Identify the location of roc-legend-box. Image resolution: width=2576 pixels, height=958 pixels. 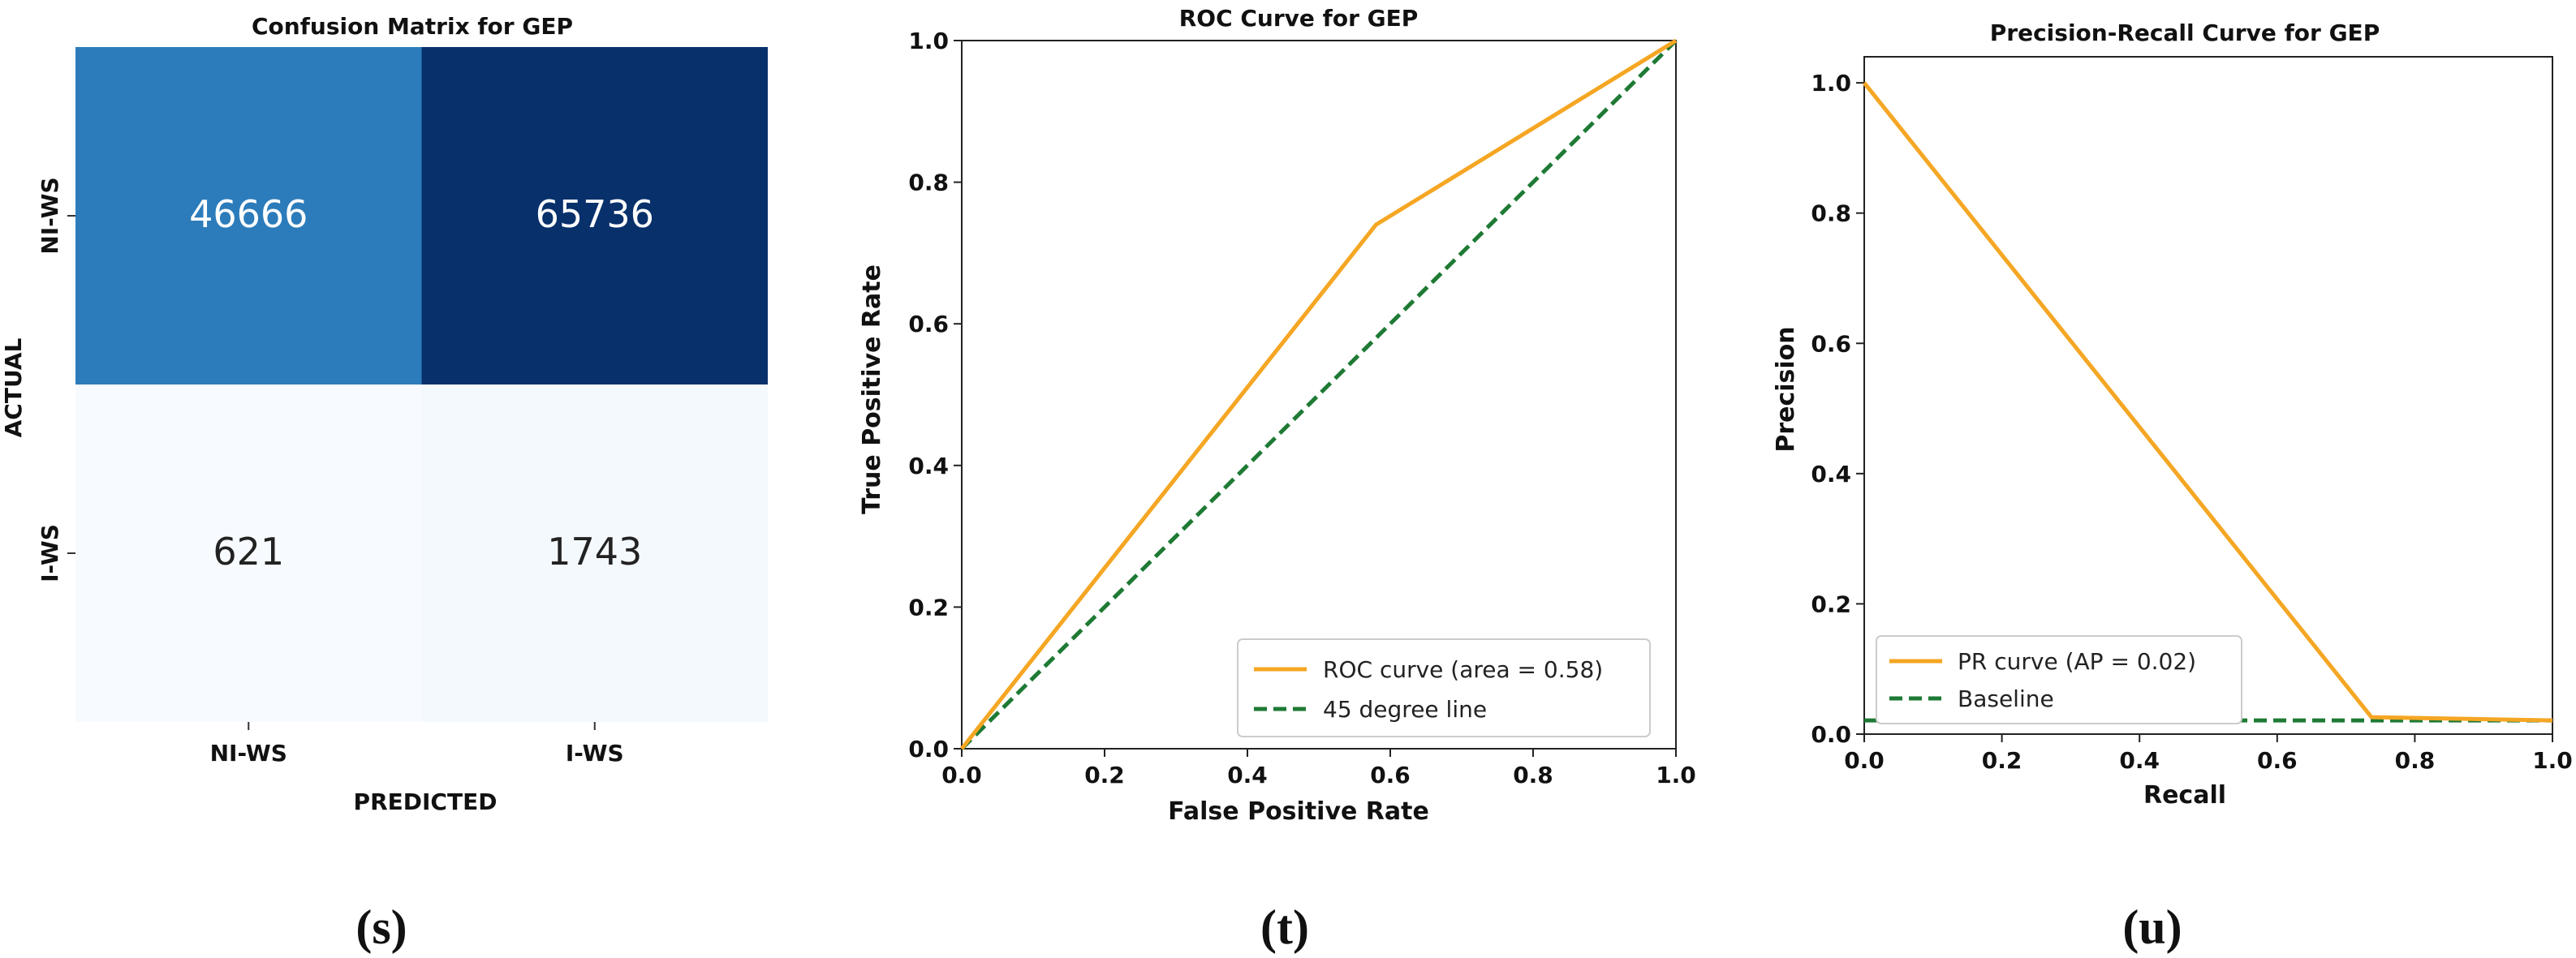
(1444, 687).